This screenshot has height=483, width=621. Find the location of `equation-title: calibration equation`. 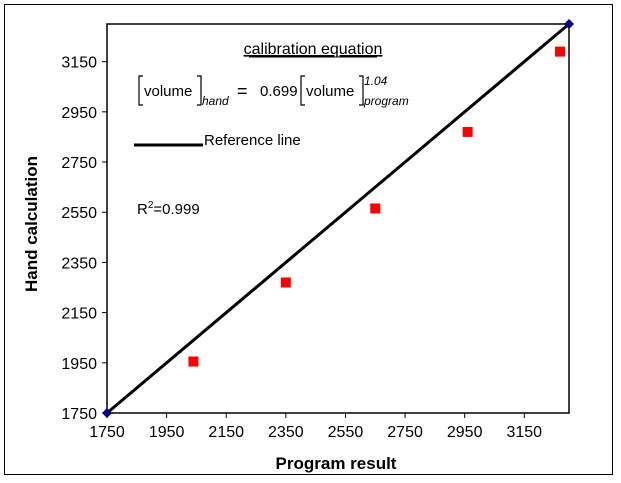

equation-title: calibration equation is located at coordinates (313, 49).